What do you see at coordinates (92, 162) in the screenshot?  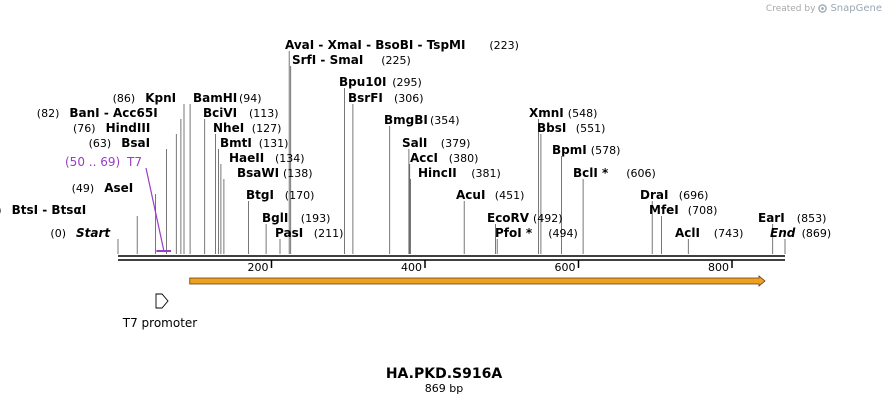 I see `primer-range-label: (50 .. 69)` at bounding box center [92, 162].